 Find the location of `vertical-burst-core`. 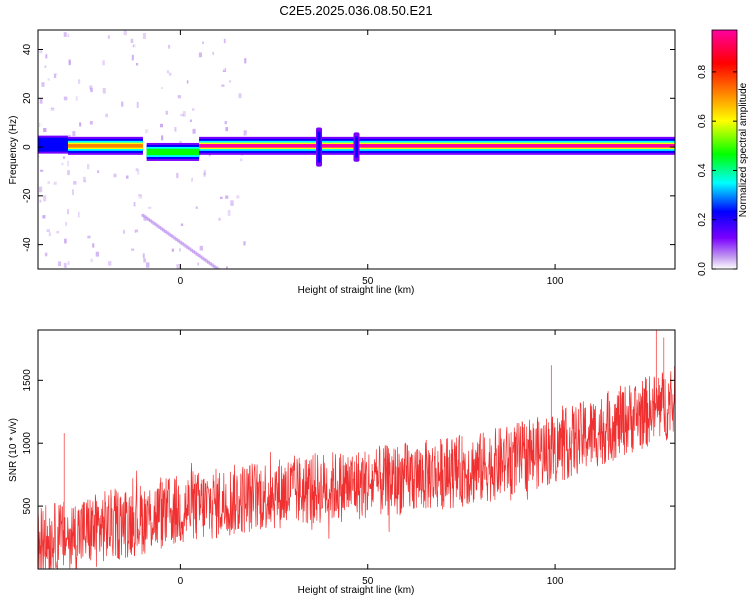

vertical-burst-core is located at coordinates (356, 147).